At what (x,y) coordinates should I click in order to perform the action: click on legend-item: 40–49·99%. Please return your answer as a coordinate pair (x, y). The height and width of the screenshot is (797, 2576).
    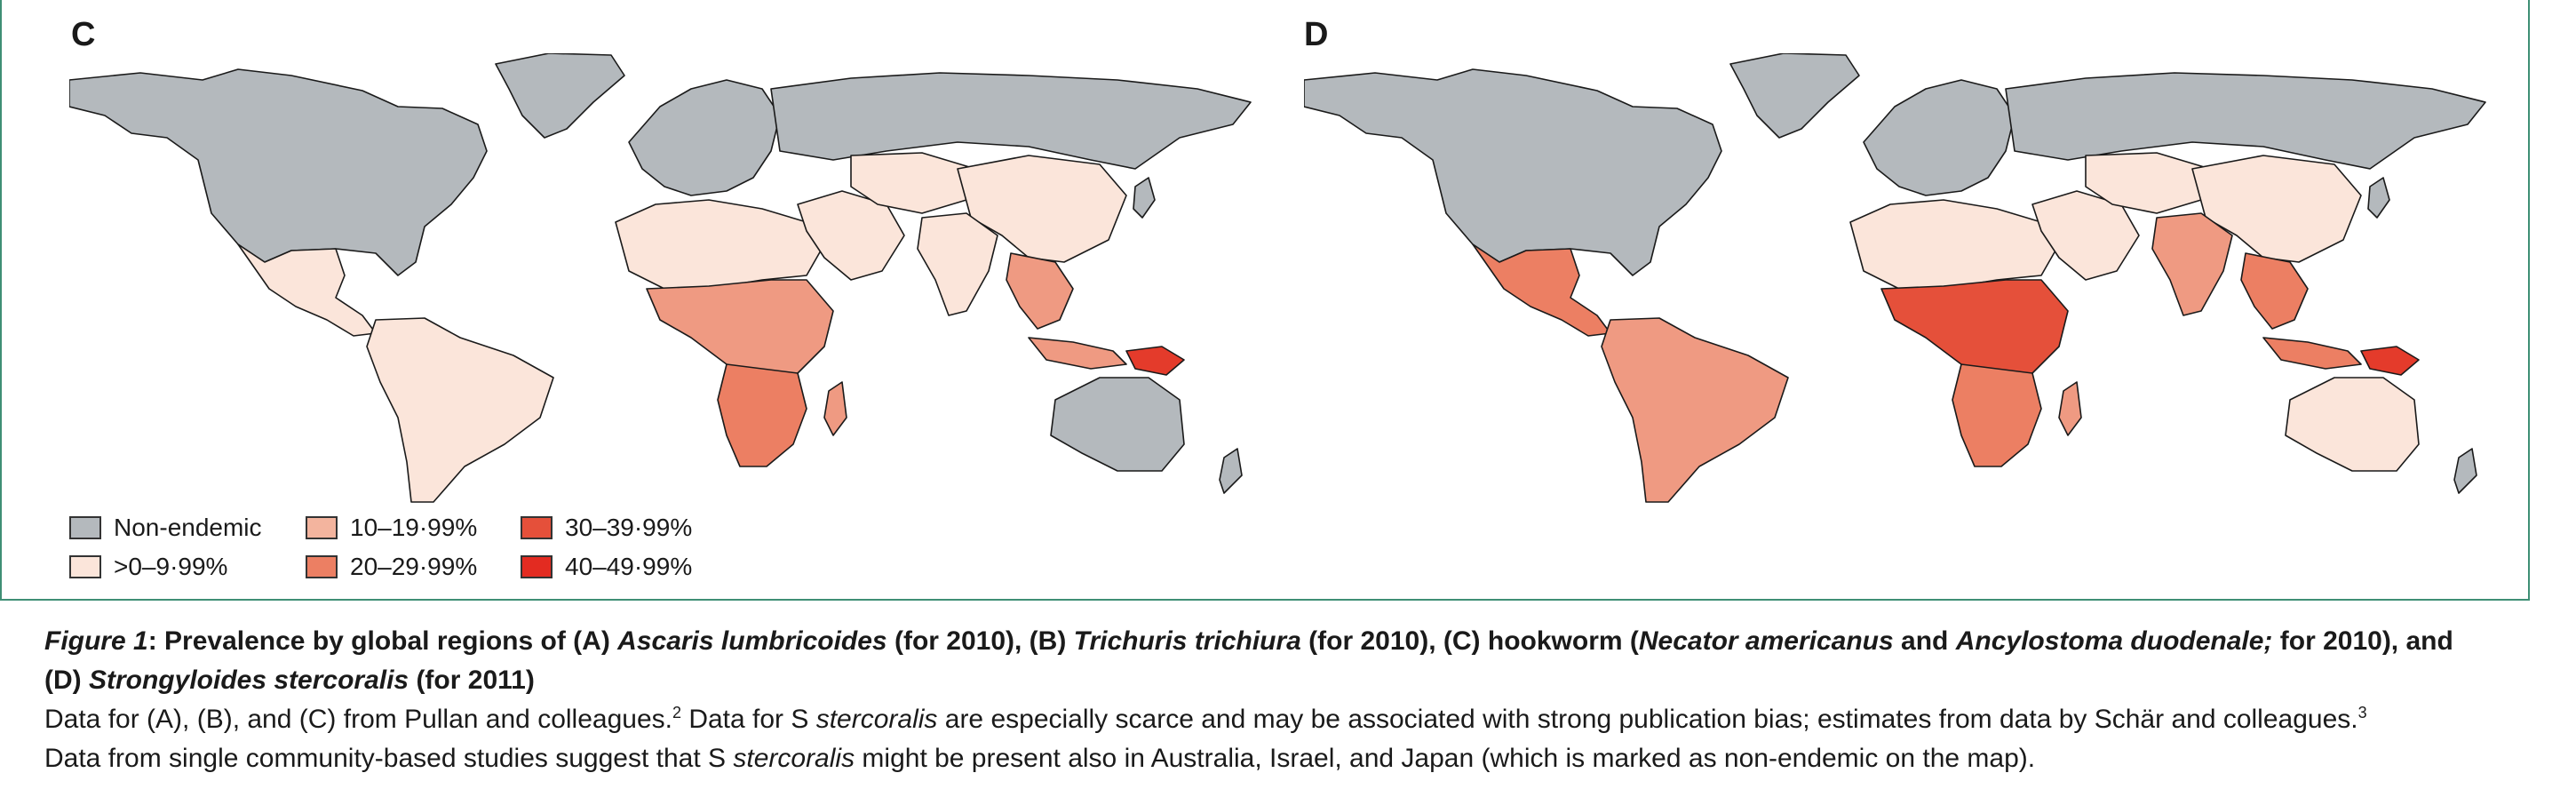
    Looking at the image, I should click on (606, 567).